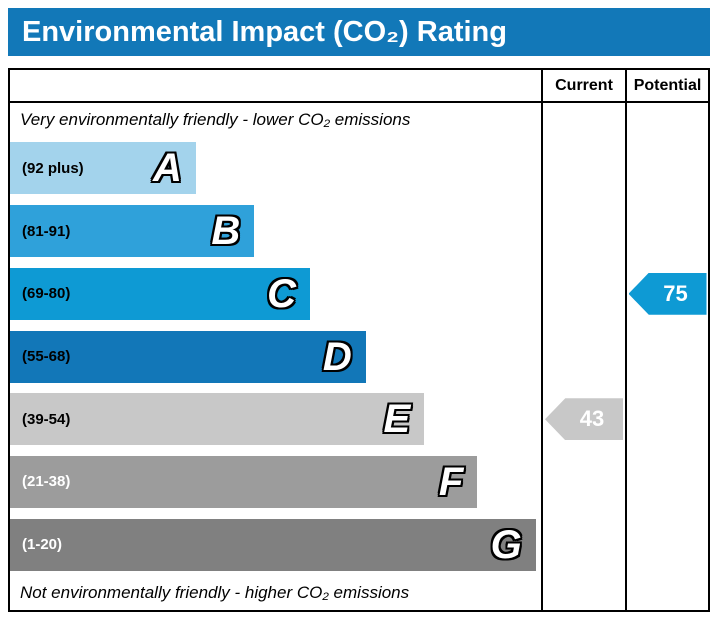 The width and height of the screenshot is (718, 619). I want to click on current-slot-a, so click(584, 168).